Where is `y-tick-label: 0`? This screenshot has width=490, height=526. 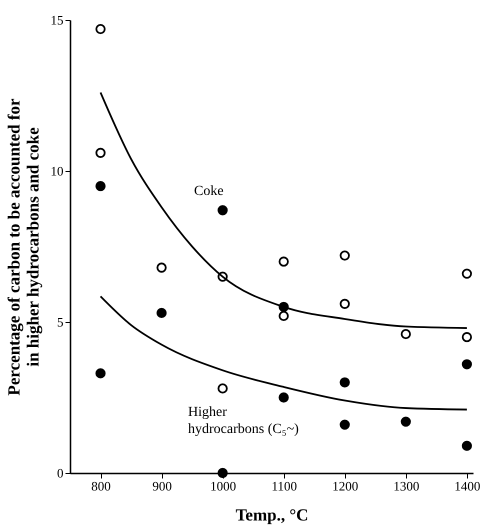
y-tick-label: 0 is located at coordinates (60, 473).